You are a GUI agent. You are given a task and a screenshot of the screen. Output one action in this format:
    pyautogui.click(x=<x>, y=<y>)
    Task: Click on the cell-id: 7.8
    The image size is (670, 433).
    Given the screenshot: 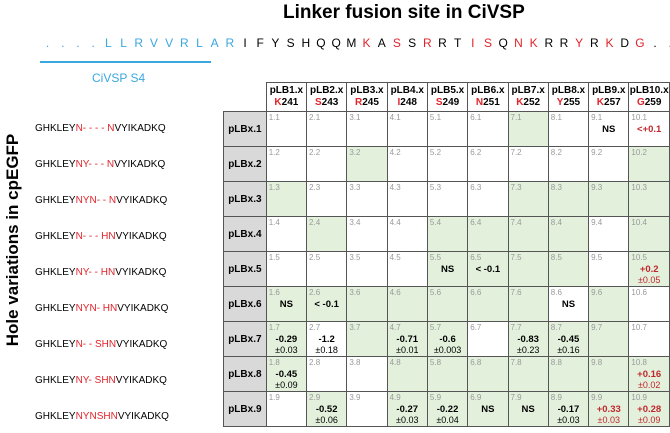 What is the action you would take?
    pyautogui.click(x=516, y=362)
    